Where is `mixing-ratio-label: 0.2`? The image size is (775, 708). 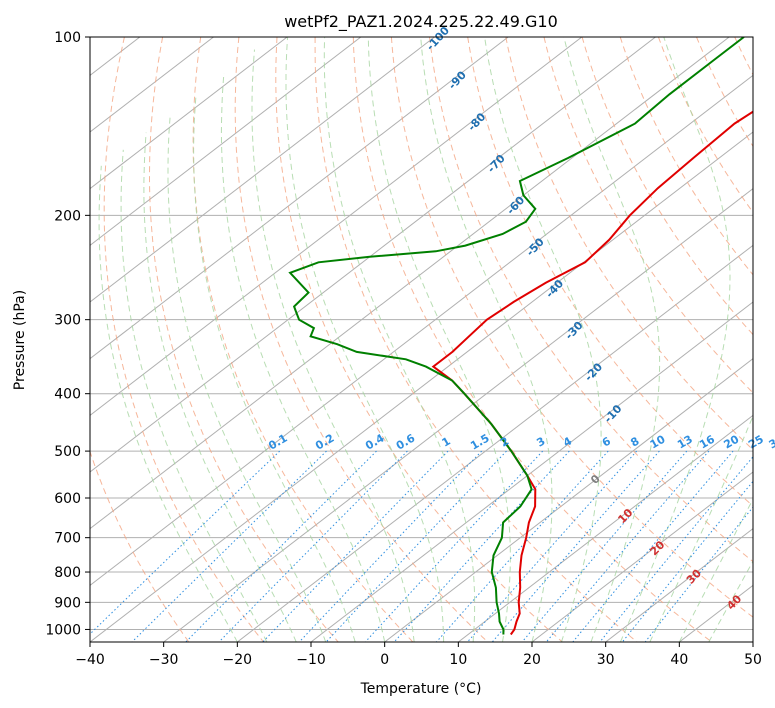
mixing-ratio-label: 0.2 is located at coordinates (324, 442).